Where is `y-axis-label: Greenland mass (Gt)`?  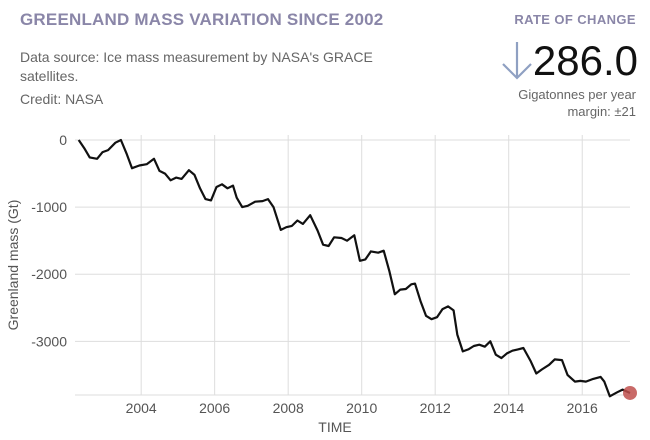
y-axis-label: Greenland mass (Gt) is located at coordinates (13, 265).